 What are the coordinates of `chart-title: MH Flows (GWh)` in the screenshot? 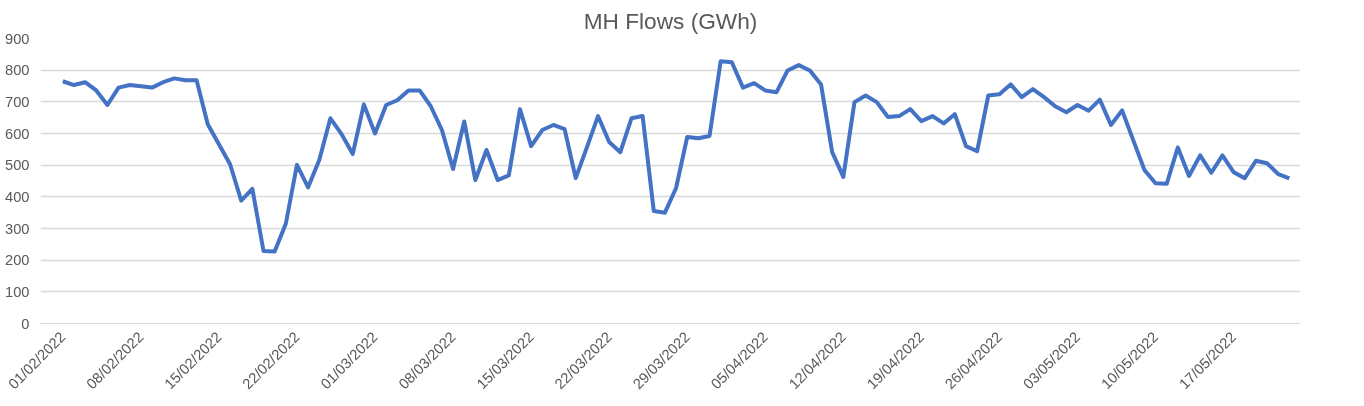 It's located at (670, 20).